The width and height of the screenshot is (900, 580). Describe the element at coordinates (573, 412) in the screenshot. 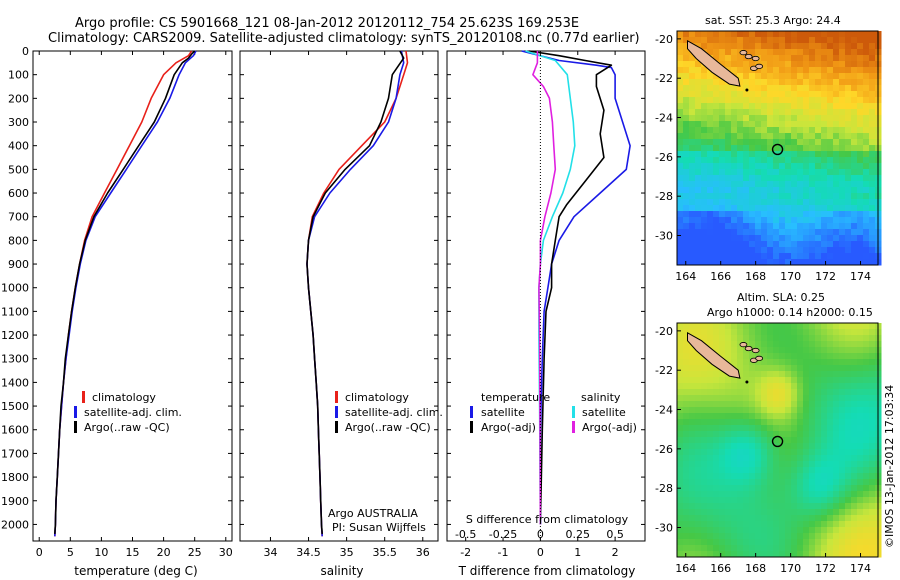

I see `legend-satellite-sal-swatch` at that location.